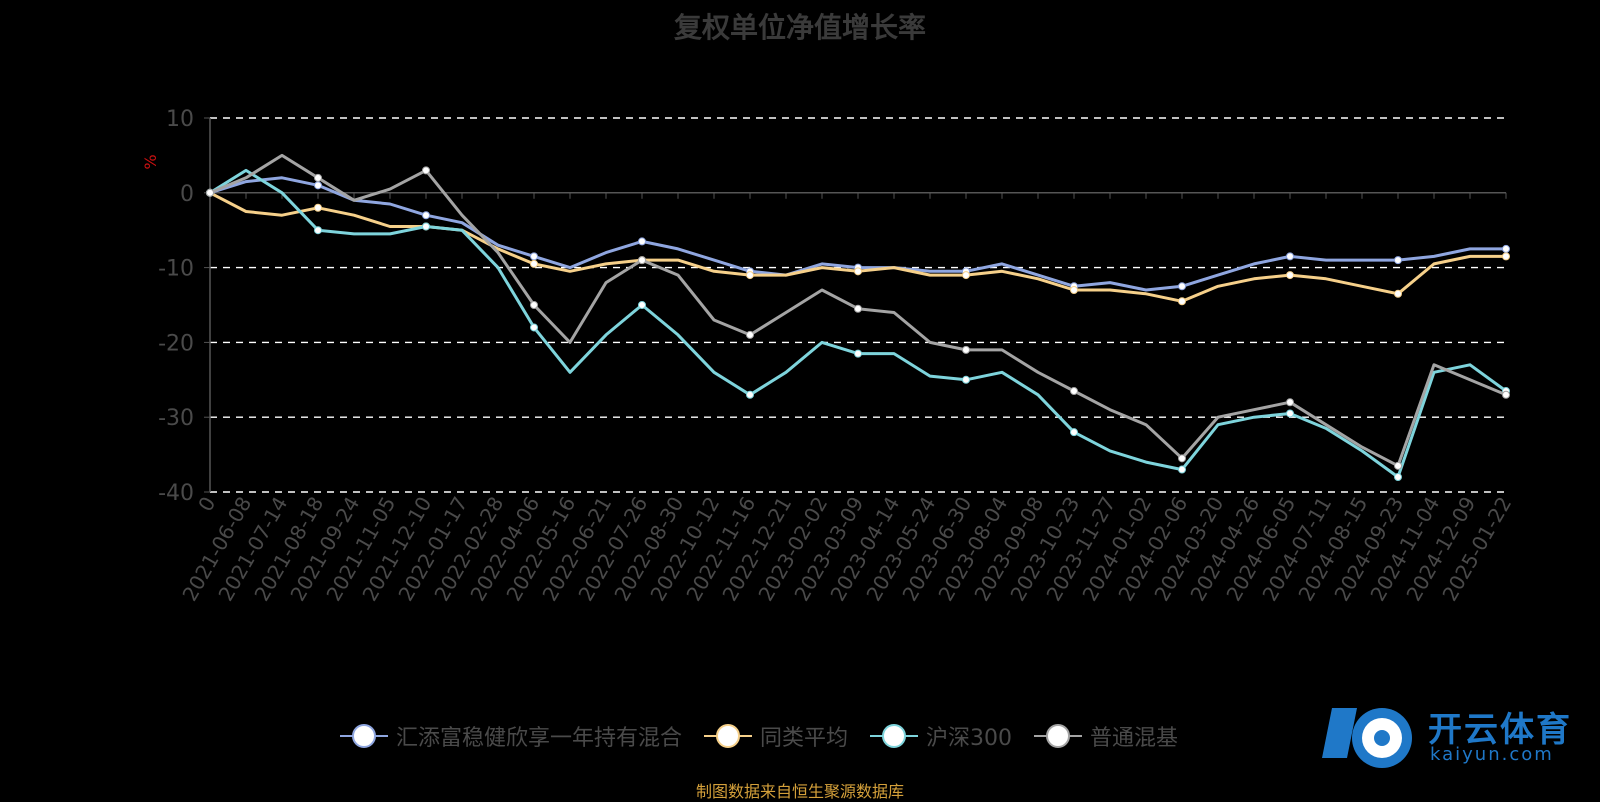 The width and height of the screenshot is (1600, 802). Describe the element at coordinates (1492, 754) in the screenshot. I see `logo-url: kaiyun.com` at that location.